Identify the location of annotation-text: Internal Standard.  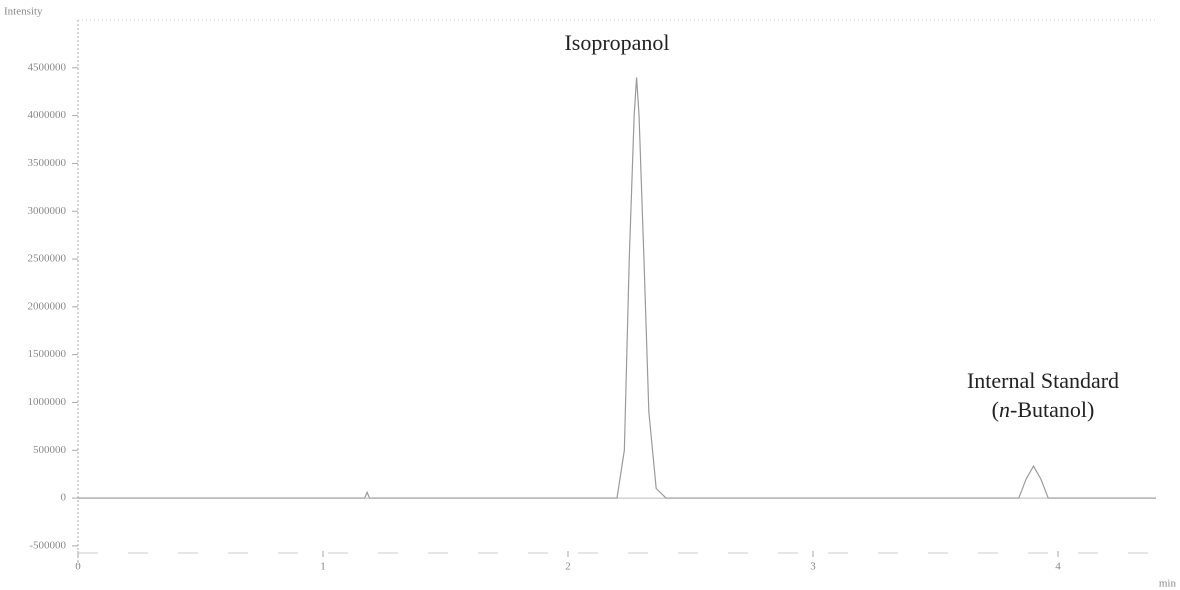
(1043, 380).